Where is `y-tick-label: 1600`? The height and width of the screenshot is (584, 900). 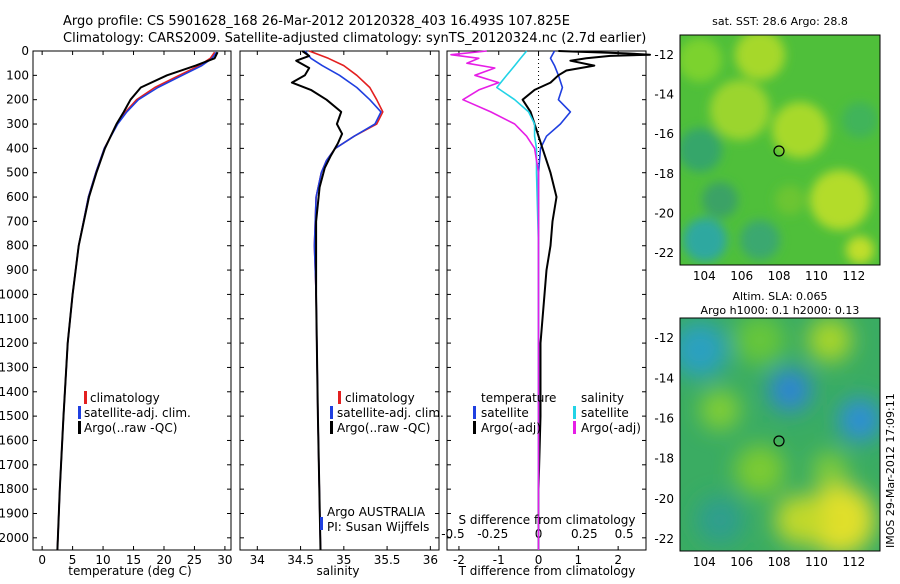 y-tick-label: 1600 is located at coordinates (14, 440).